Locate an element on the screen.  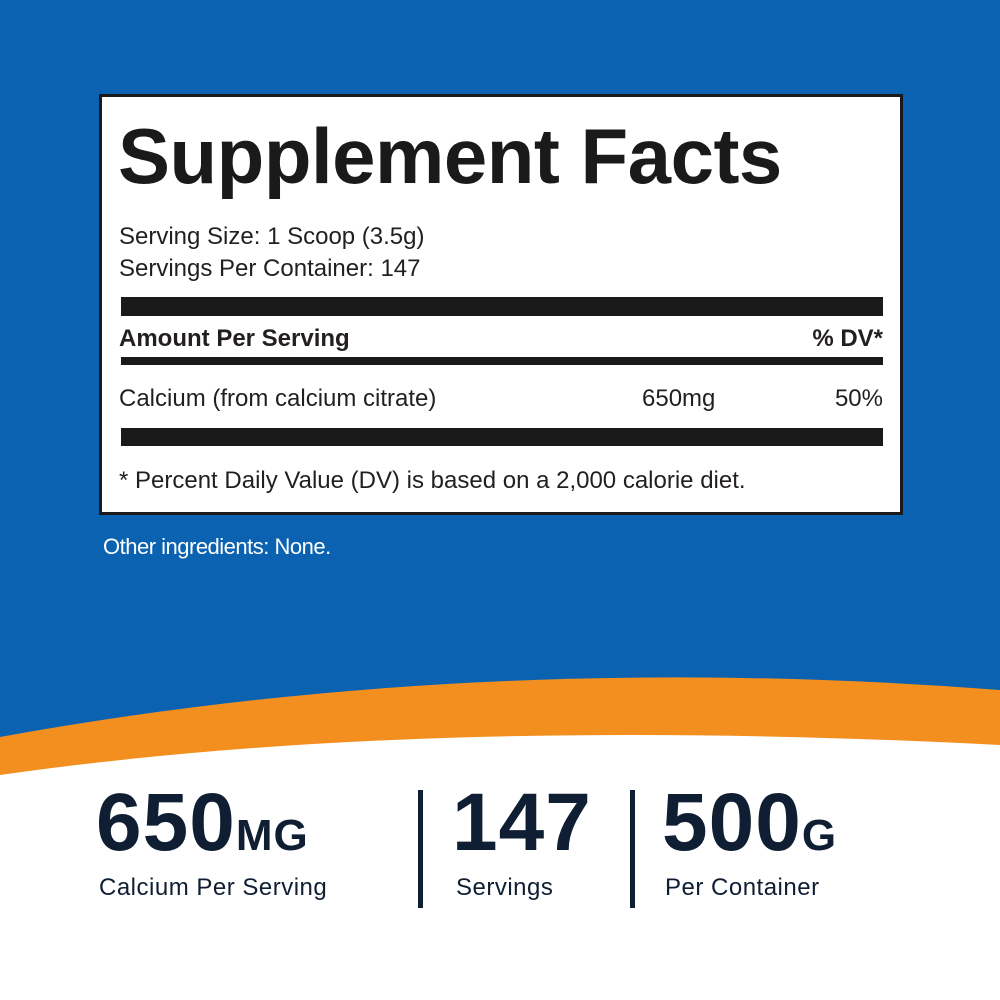
stat-number: 500 is located at coordinates (732, 822).